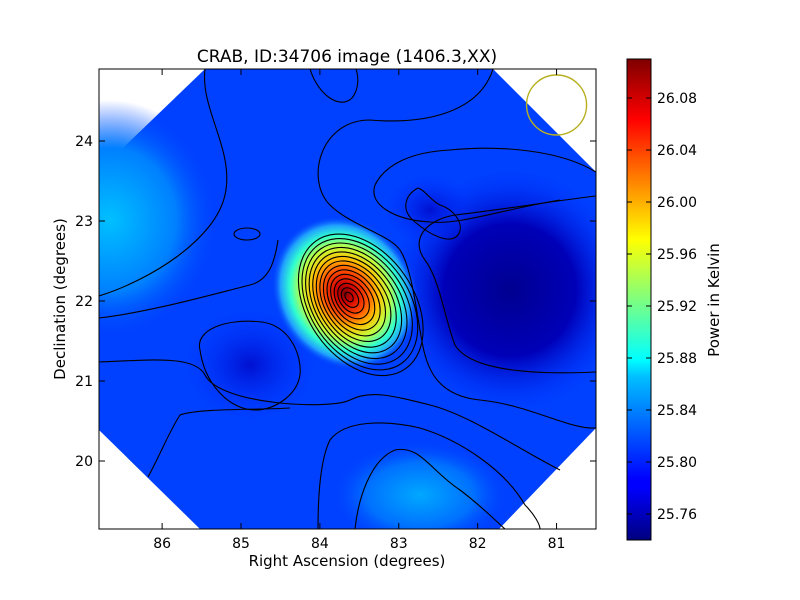 This screenshot has height=600, width=800. What do you see at coordinates (84, 462) in the screenshot?
I see `y-tick-label: 20` at bounding box center [84, 462].